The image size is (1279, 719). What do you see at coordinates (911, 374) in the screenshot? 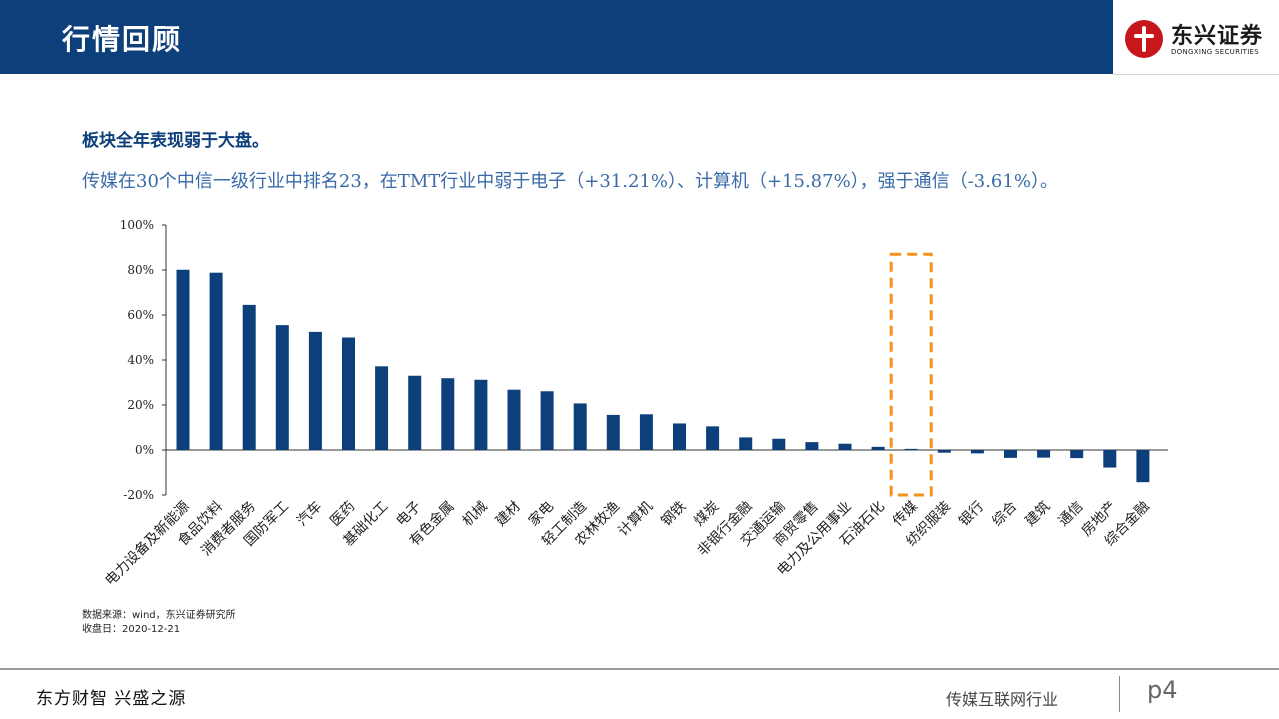
I see `highlight-box` at bounding box center [911, 374].